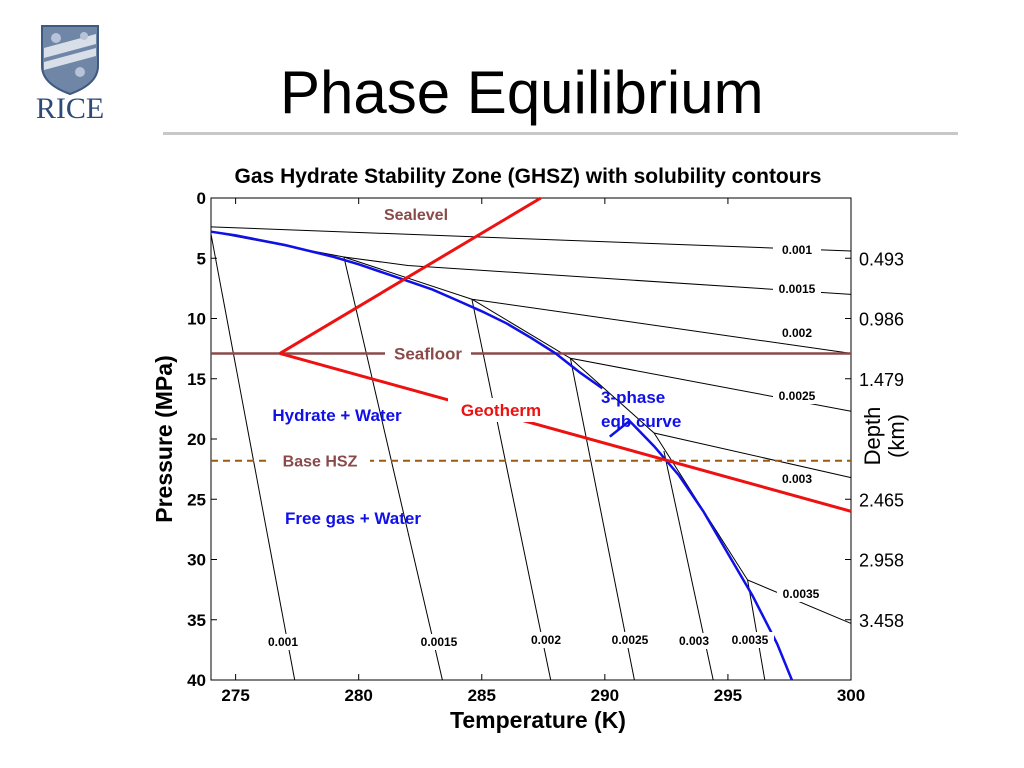 This screenshot has height=768, width=1024. What do you see at coordinates (633, 397) in the screenshot?
I see `three-phase-label-line1: 3-phase` at bounding box center [633, 397].